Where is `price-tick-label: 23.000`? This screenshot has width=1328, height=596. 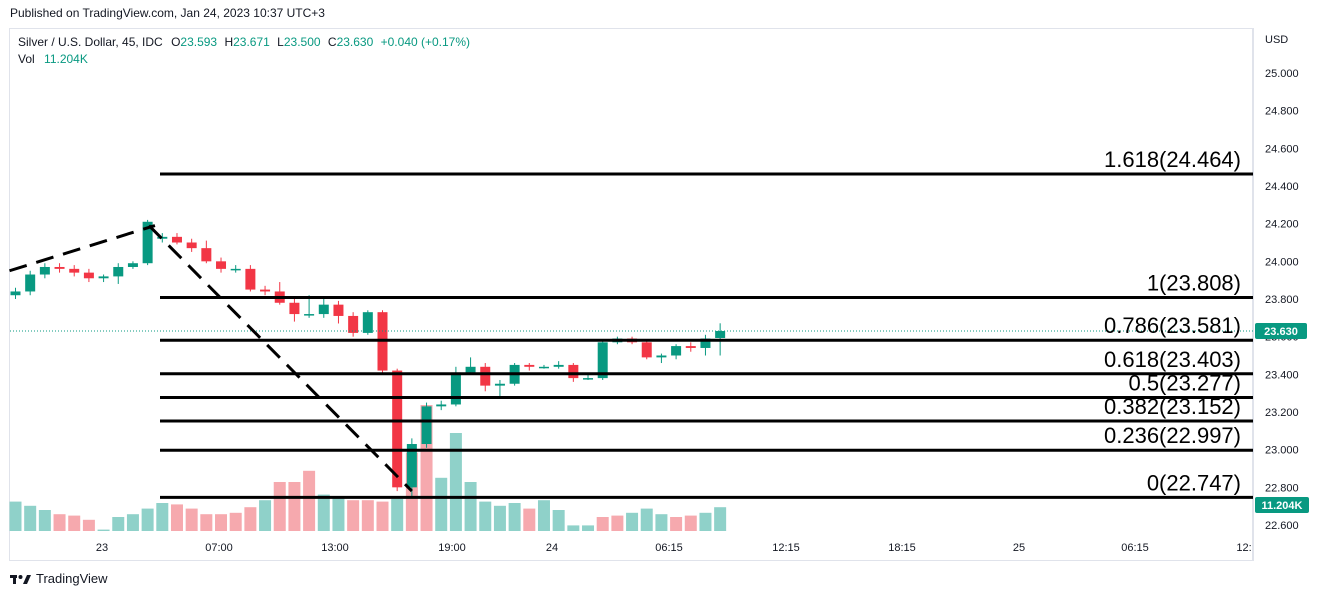
price-tick-label: 23.000 is located at coordinates (1282, 451).